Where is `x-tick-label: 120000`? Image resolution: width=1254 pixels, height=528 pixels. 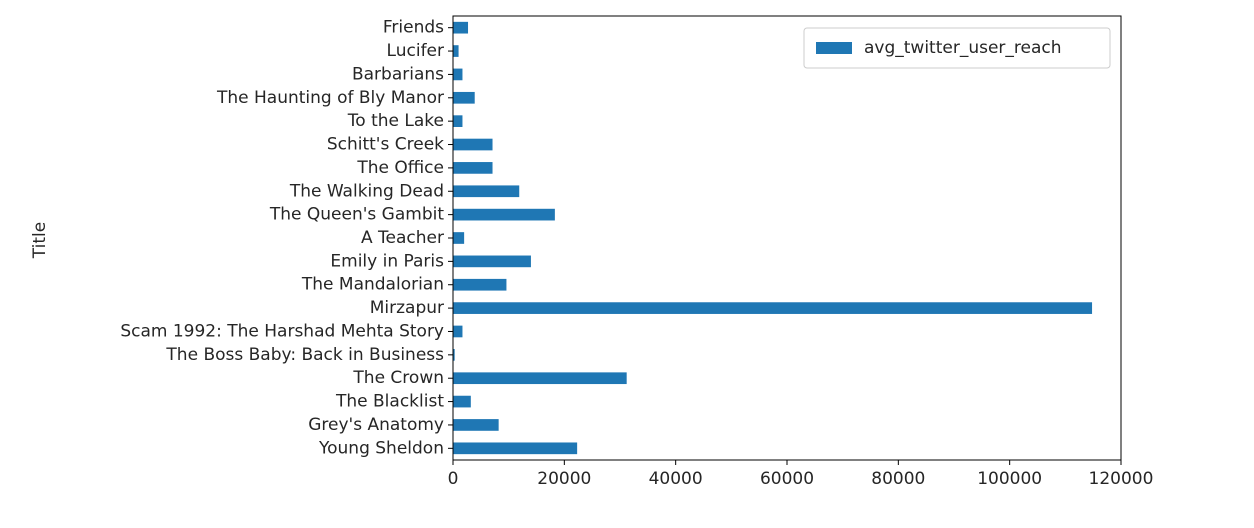
x-tick-label: 120000 is located at coordinates (1121, 479).